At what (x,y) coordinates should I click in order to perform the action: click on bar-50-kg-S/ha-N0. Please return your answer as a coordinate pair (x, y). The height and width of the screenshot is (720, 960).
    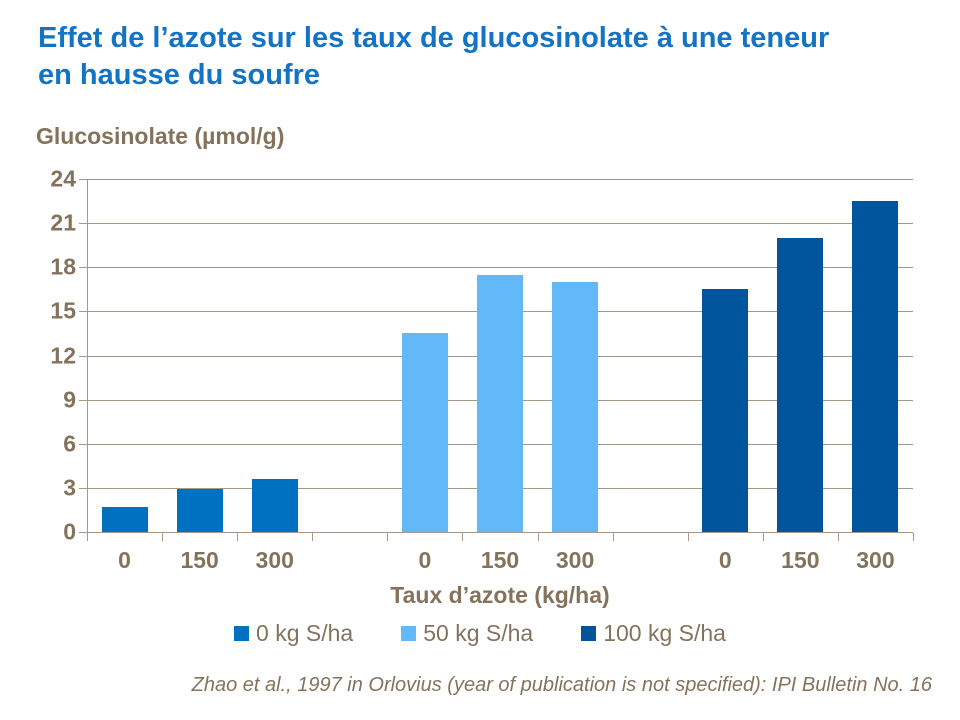
    Looking at the image, I should click on (424, 432).